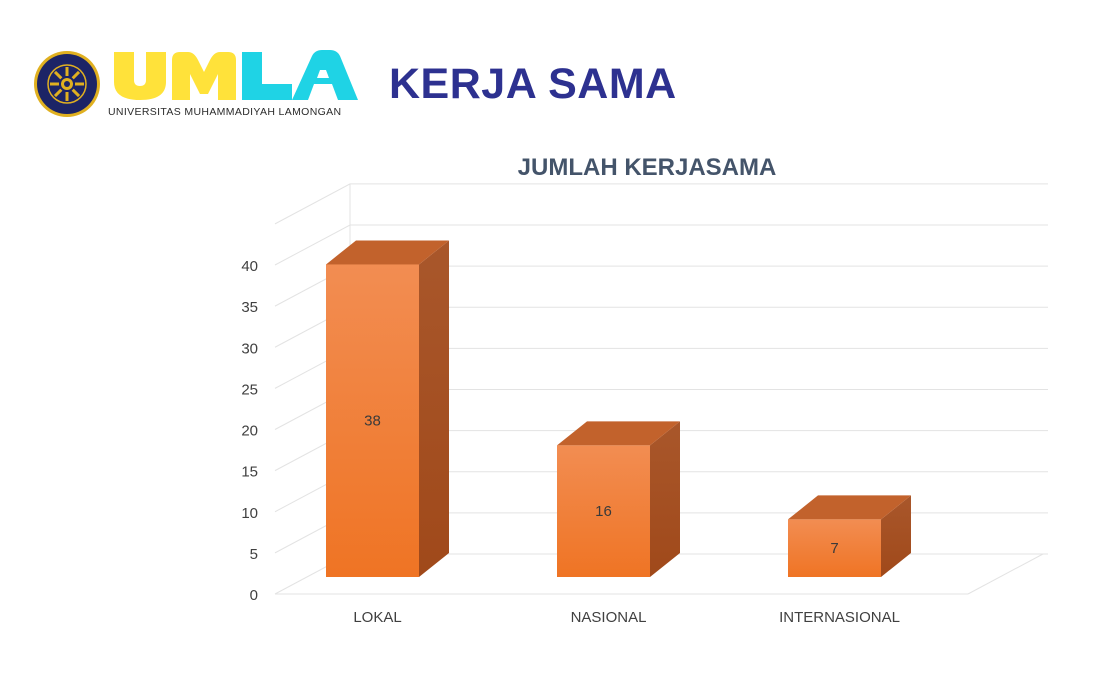 This screenshot has height=673, width=1108. I want to click on y-tick-label: 35, so click(249, 307).